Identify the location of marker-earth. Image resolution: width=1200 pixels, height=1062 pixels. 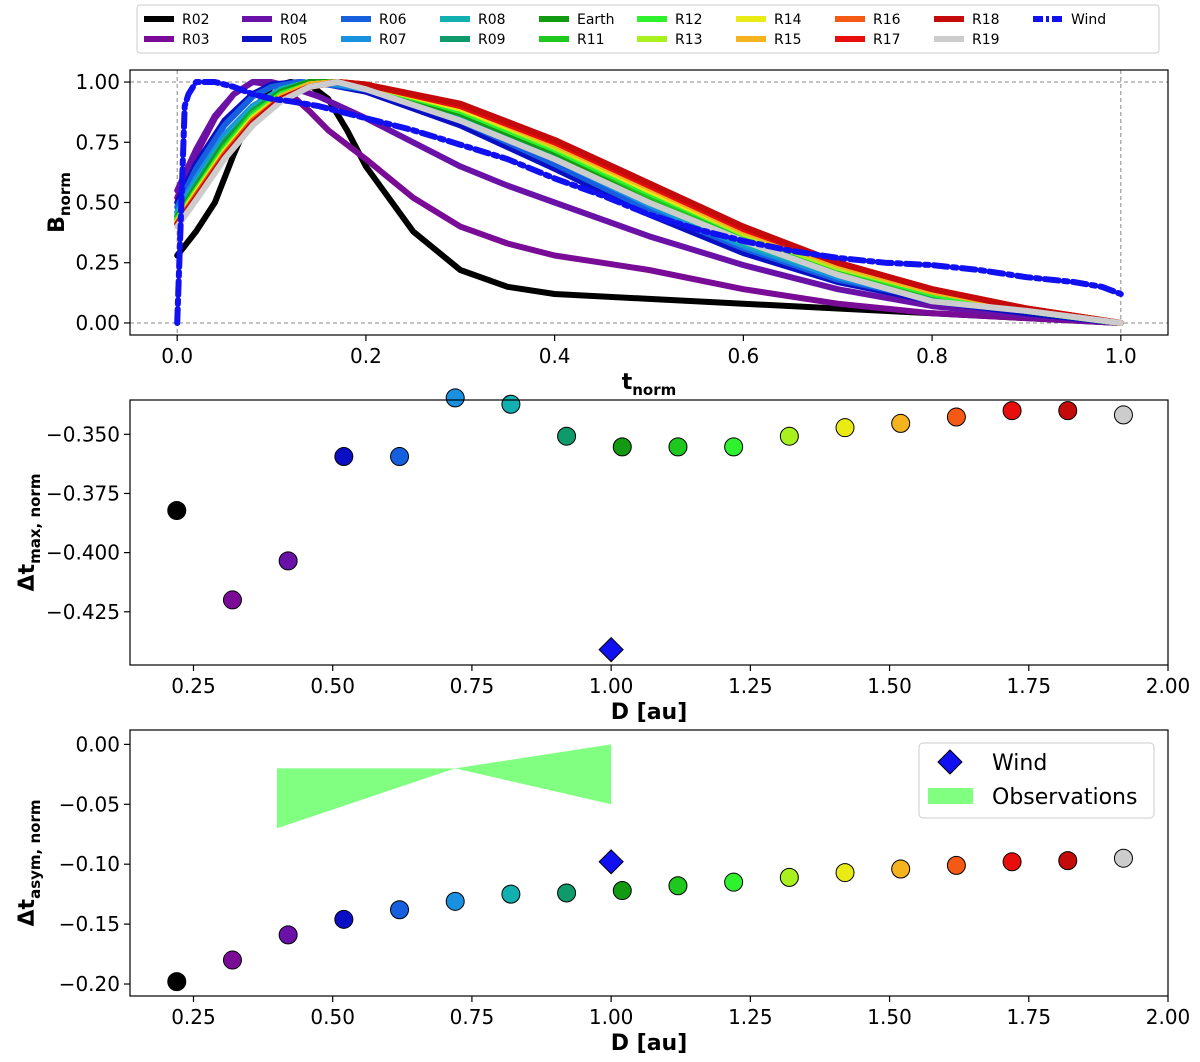
(622, 447).